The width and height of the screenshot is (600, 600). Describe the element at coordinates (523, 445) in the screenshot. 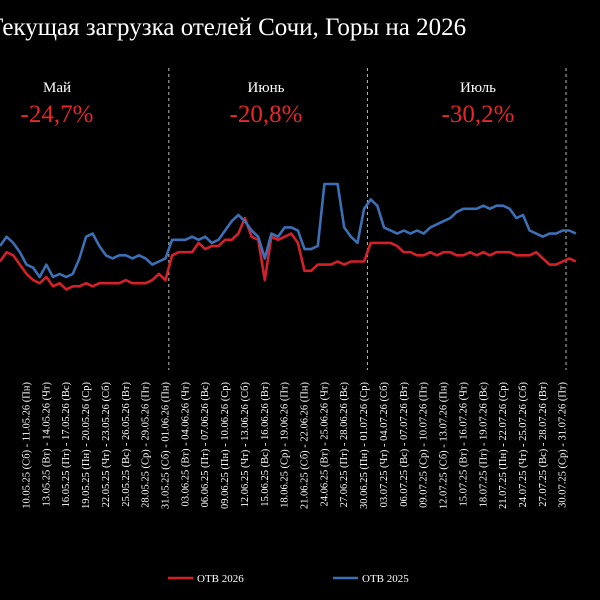

I see `x-tick-label: 24.07.25 (Чт) - 25.07.26 (Сб)` at that location.